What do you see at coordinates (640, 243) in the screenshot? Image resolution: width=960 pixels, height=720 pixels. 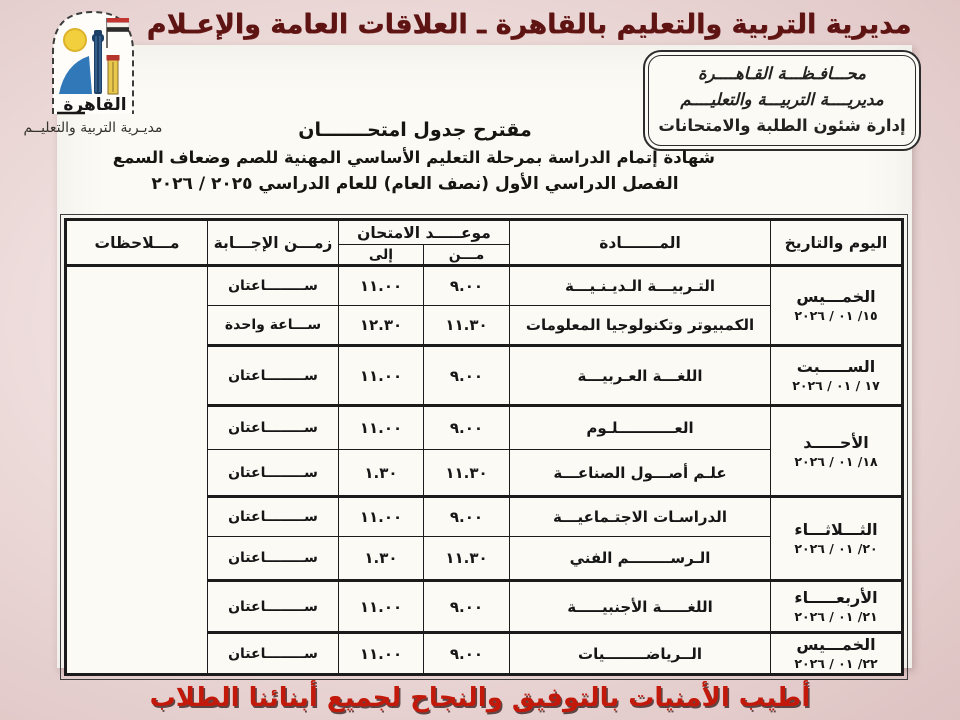 I see `col-header-subject: المـــــــادة` at bounding box center [640, 243].